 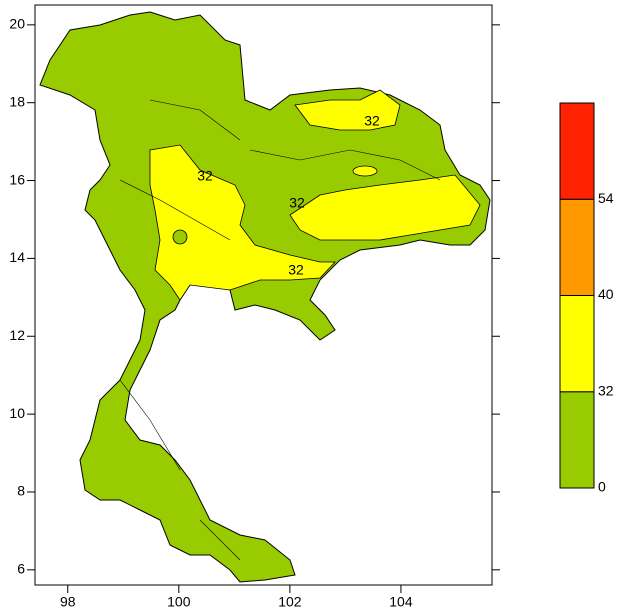 What do you see at coordinates (68, 602) in the screenshot?
I see `x-tick-label: 98` at bounding box center [68, 602].